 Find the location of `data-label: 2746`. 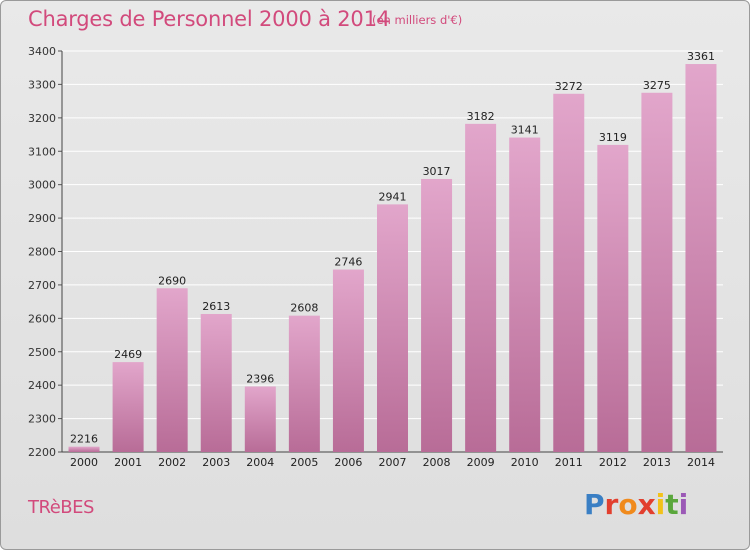

data-label: 2746 is located at coordinates (348, 262).